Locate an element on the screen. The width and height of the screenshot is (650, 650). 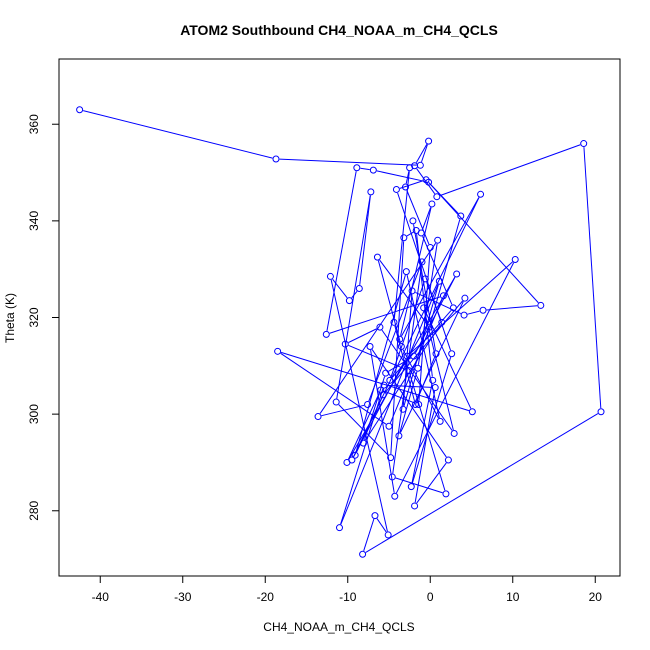
y-tick-label: 300 is located at coordinates (34, 414).